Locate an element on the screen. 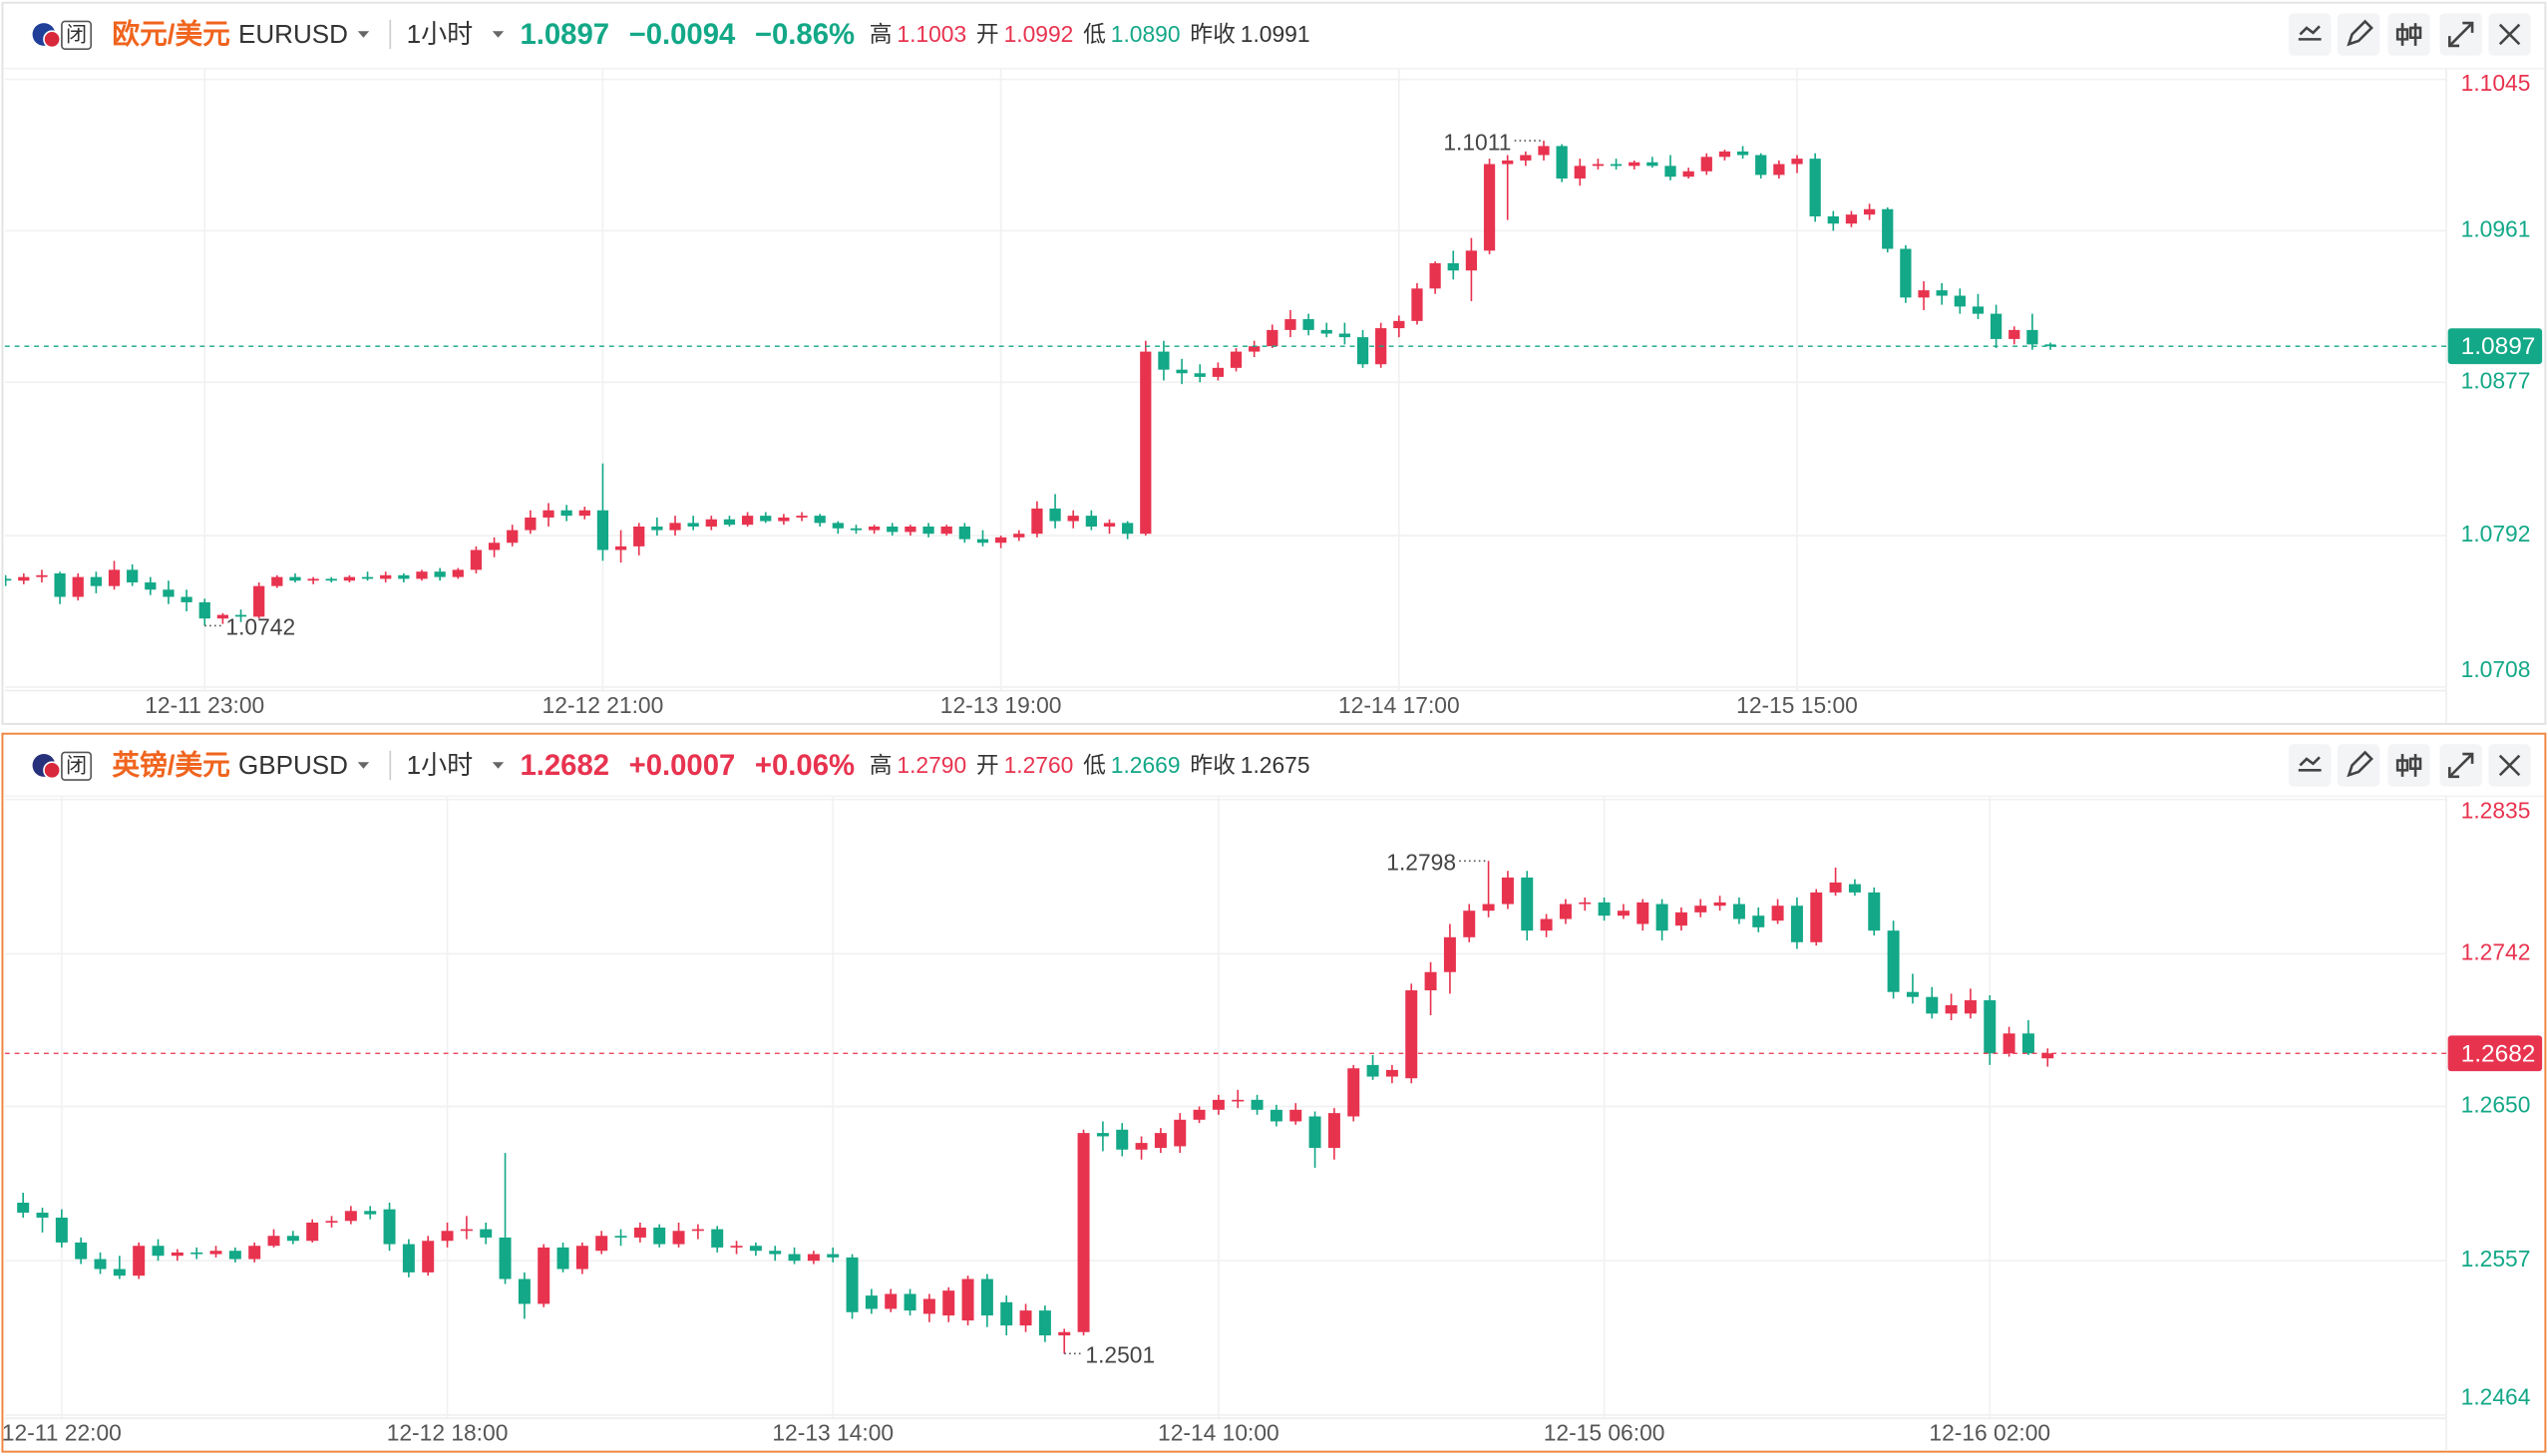 This screenshot has height=1456, width=2547. flag-icon-overlay is located at coordinates (52, 770).